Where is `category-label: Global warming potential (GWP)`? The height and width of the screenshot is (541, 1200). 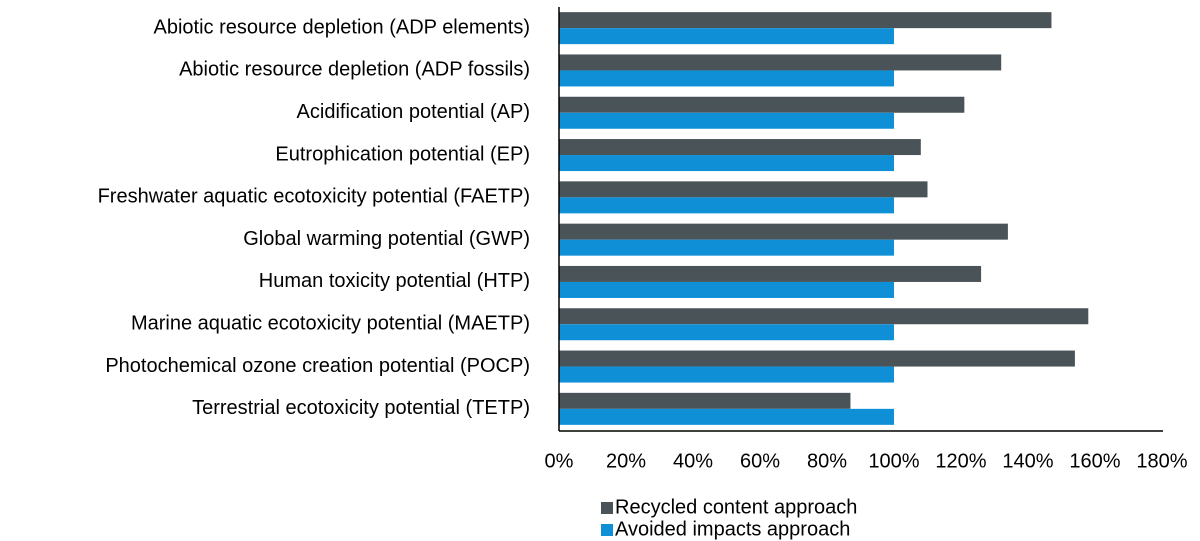 category-label: Global warming potential (GWP) is located at coordinates (386, 239).